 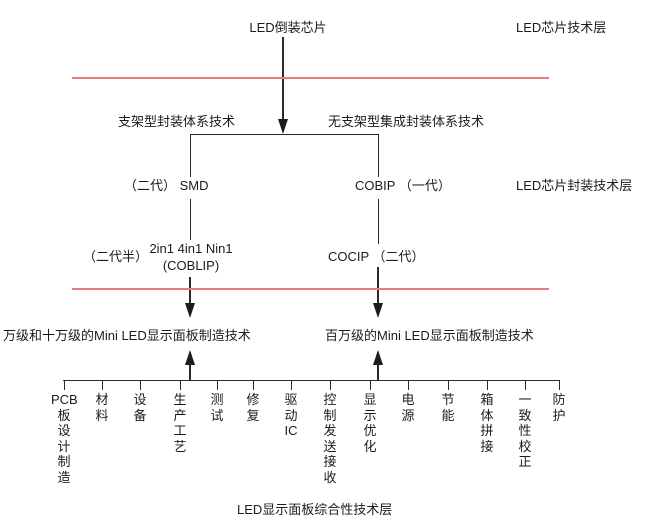 I want to click on tick-equipment, so click(x=140, y=385).